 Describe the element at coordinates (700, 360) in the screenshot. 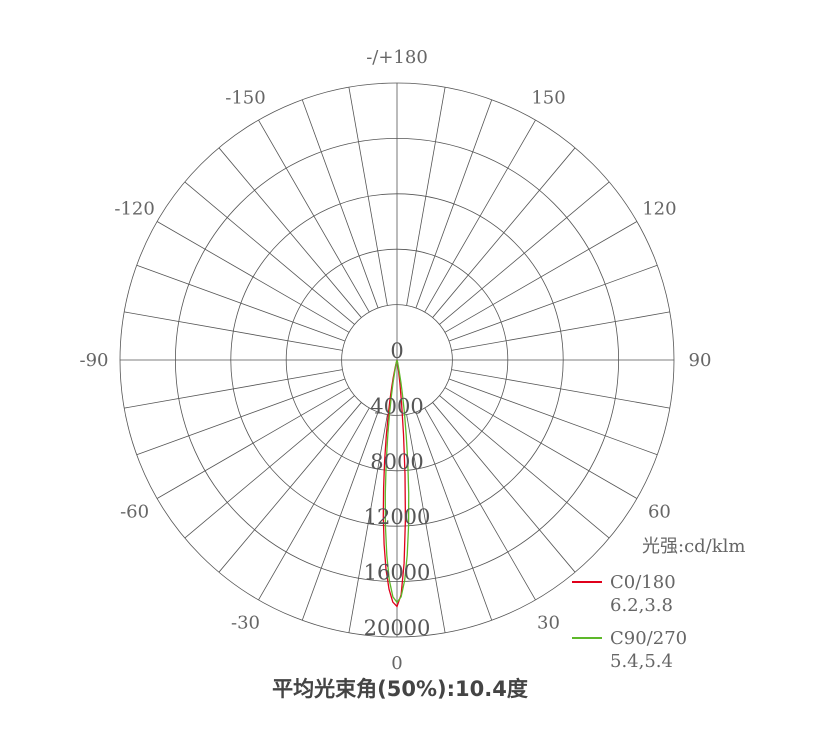

I see `angle-tick-label: 90` at that location.